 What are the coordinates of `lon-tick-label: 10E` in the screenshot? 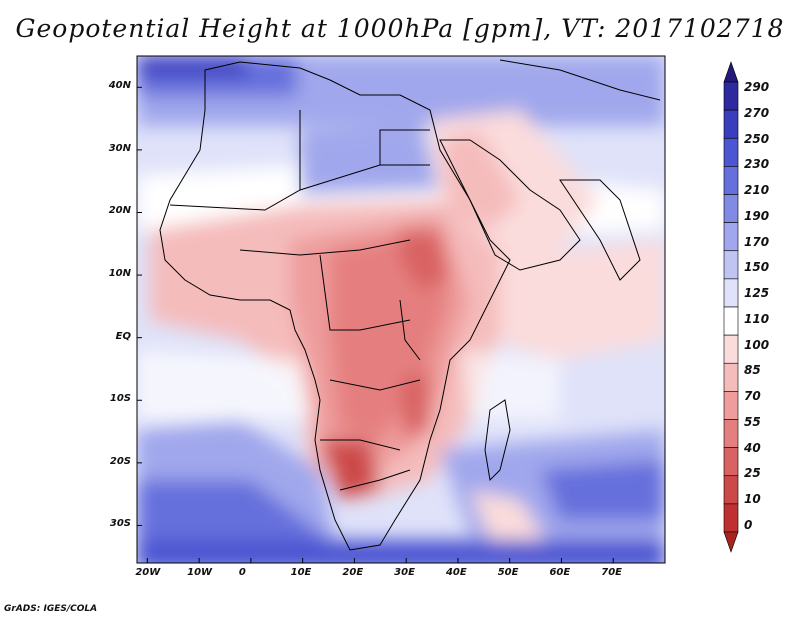 It's located at (301, 572).